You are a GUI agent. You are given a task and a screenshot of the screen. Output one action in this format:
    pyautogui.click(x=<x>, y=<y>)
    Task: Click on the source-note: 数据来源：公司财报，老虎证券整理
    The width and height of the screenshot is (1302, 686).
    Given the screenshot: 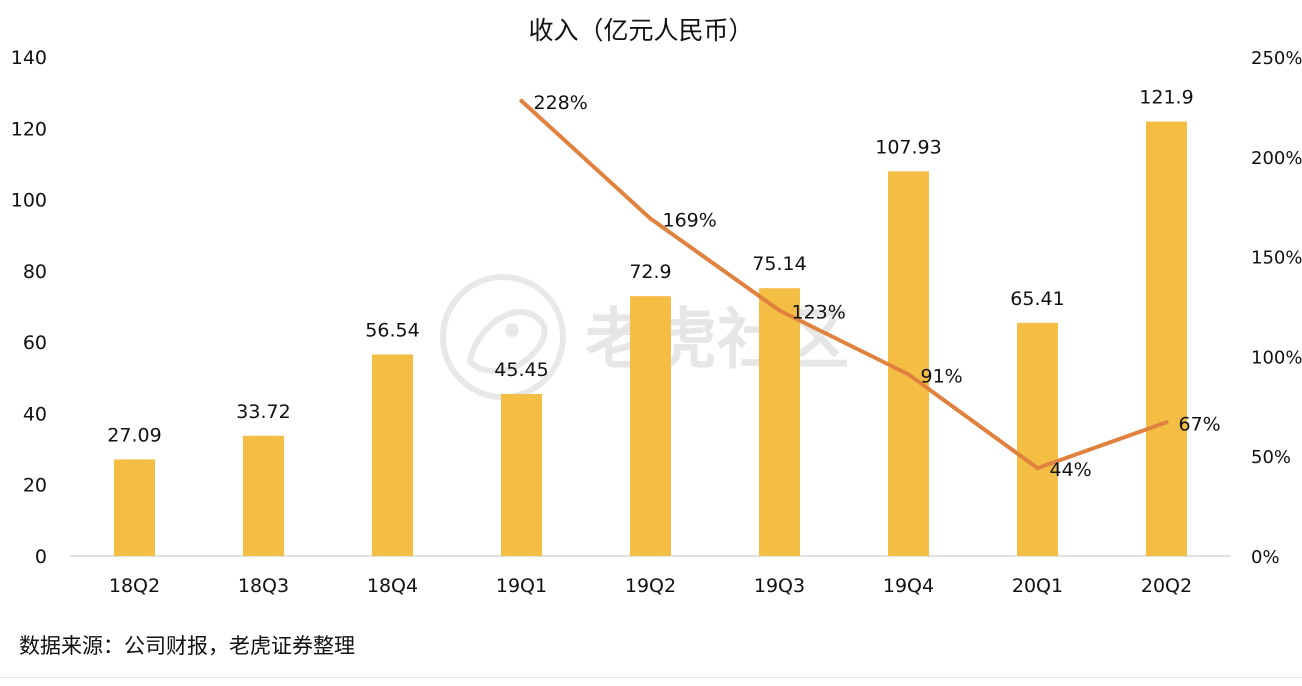 What is the action you would take?
    pyautogui.click(x=187, y=646)
    